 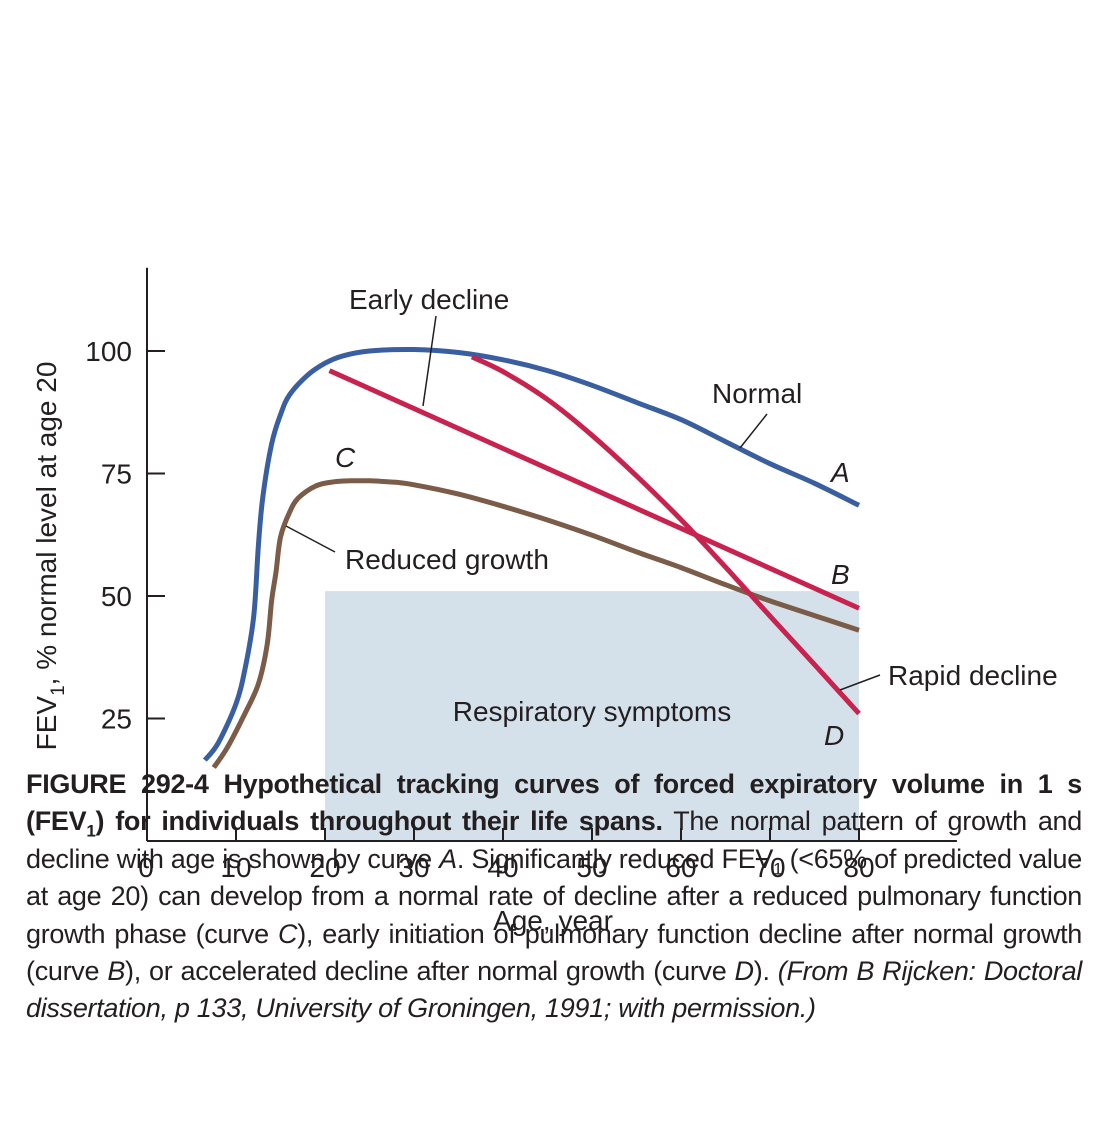 I want to click on normal-label: Normal, so click(x=757, y=393).